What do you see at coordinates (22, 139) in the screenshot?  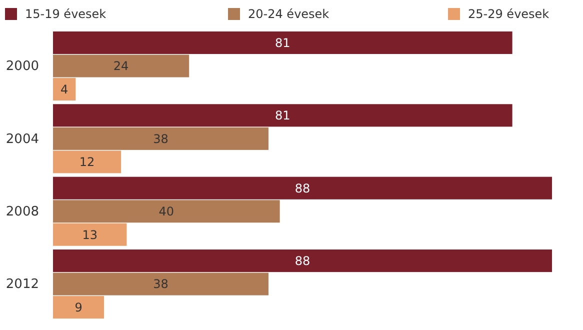 I see `y-tick-label: 2004` at bounding box center [22, 139].